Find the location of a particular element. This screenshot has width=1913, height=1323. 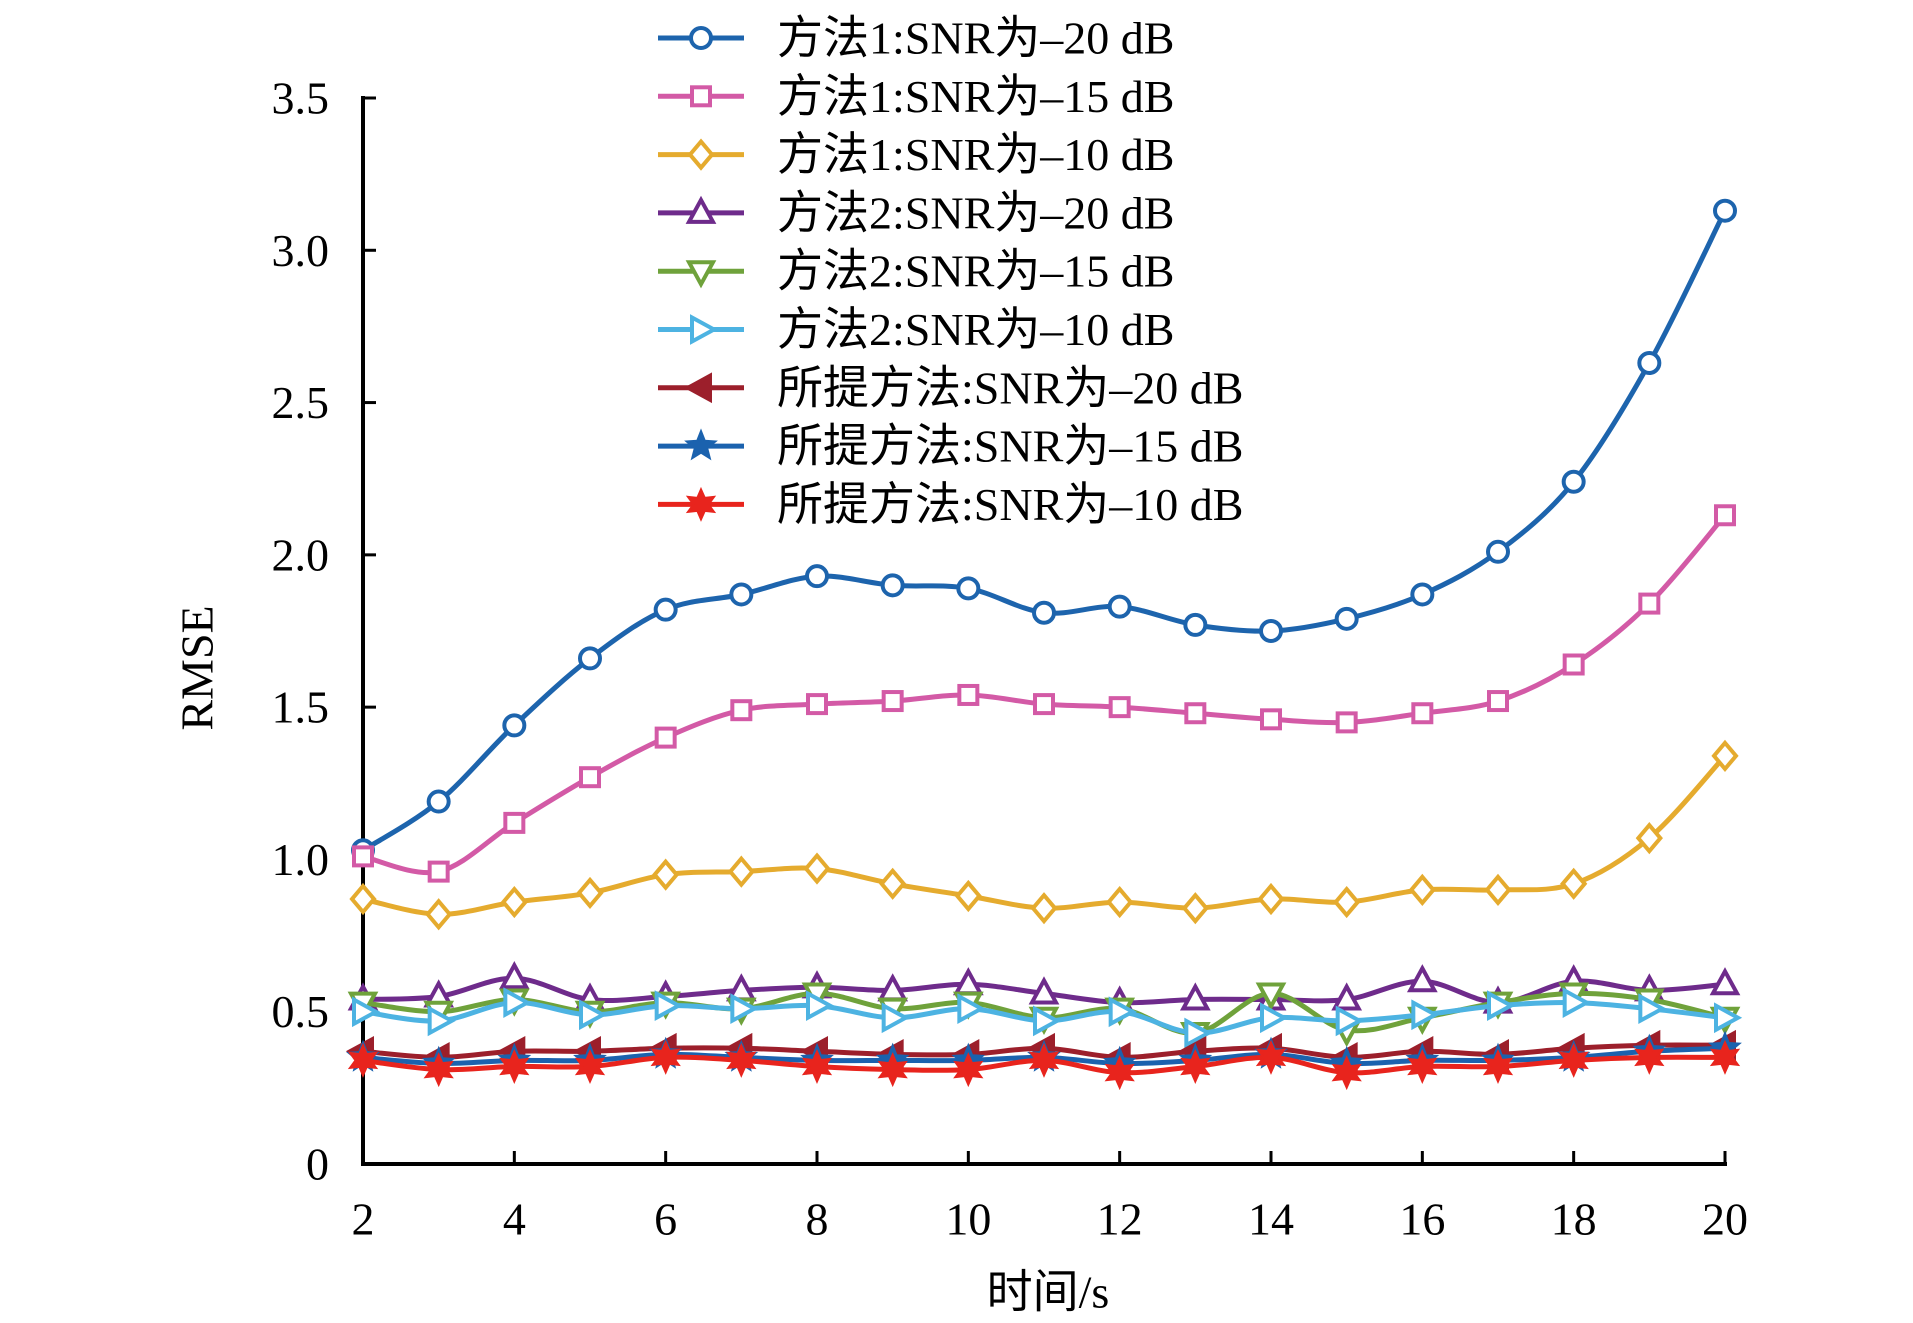

series-9-point-x19 is located at coordinates (1649, 1057).